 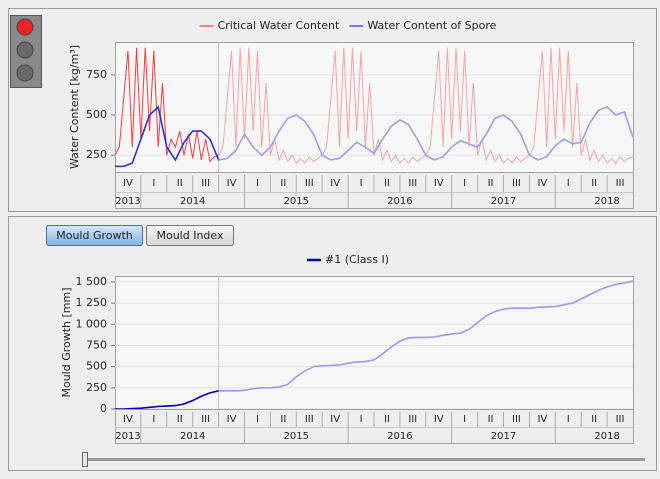 I want to click on legend-label: Critical Water Content, so click(x=279, y=25).